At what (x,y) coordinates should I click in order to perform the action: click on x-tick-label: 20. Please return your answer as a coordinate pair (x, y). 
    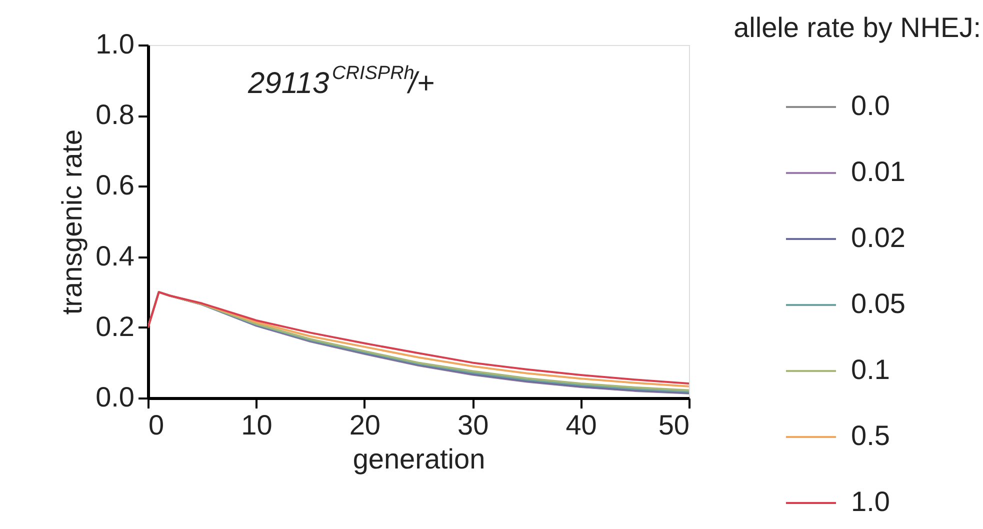
    Looking at the image, I should click on (364, 425).